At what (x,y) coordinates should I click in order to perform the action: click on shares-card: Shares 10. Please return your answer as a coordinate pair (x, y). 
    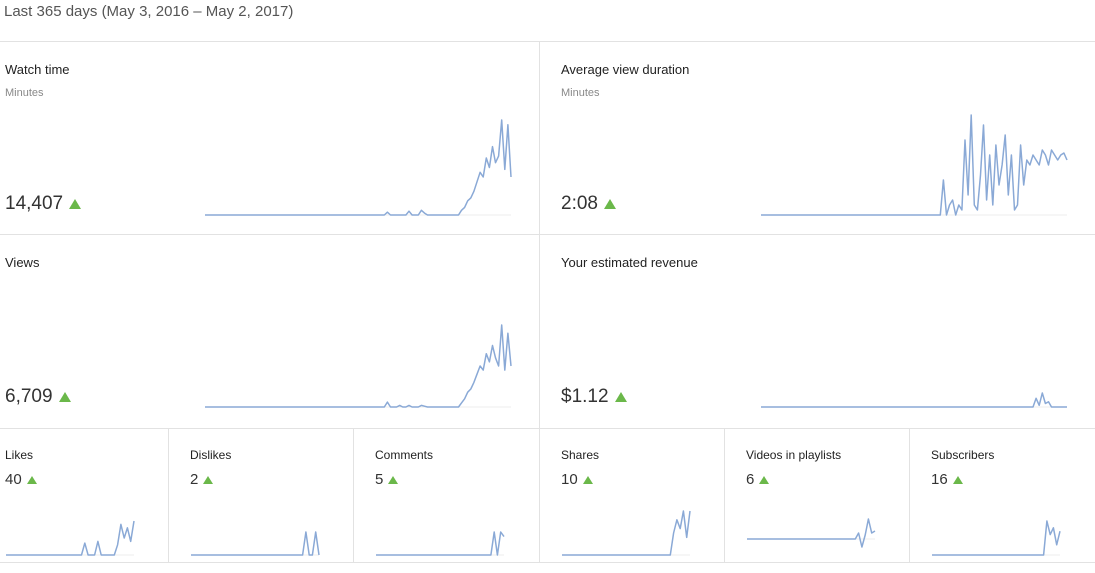
    Looking at the image, I should click on (632, 495).